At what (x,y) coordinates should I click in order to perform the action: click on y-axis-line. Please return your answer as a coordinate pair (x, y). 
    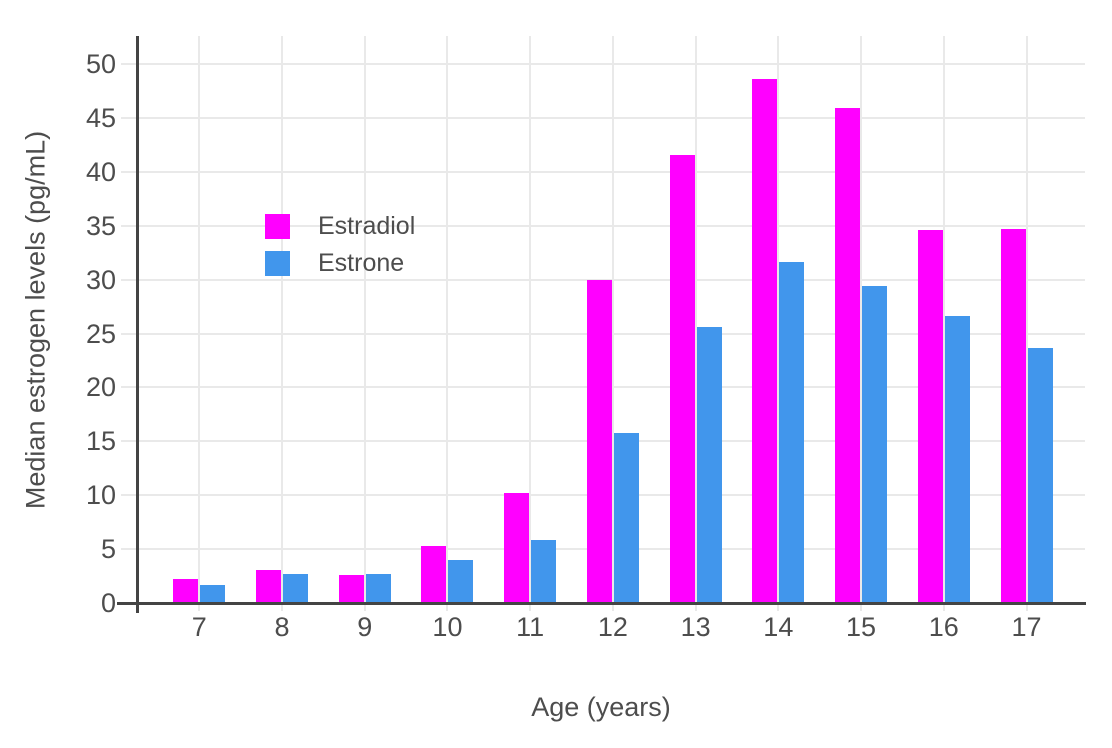
    Looking at the image, I should click on (137, 324).